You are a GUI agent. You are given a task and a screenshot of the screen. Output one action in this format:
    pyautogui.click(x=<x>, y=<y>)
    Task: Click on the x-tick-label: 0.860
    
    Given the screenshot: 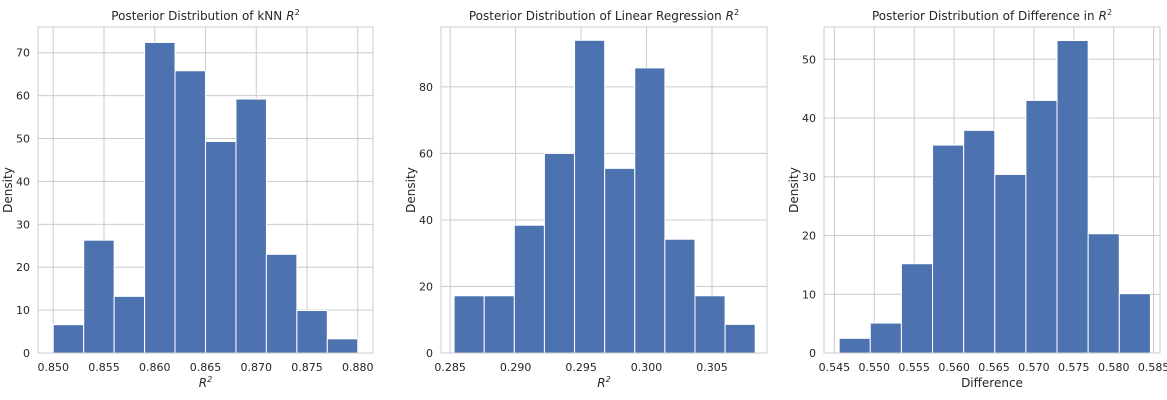 What is the action you would take?
    pyautogui.click(x=155, y=367)
    